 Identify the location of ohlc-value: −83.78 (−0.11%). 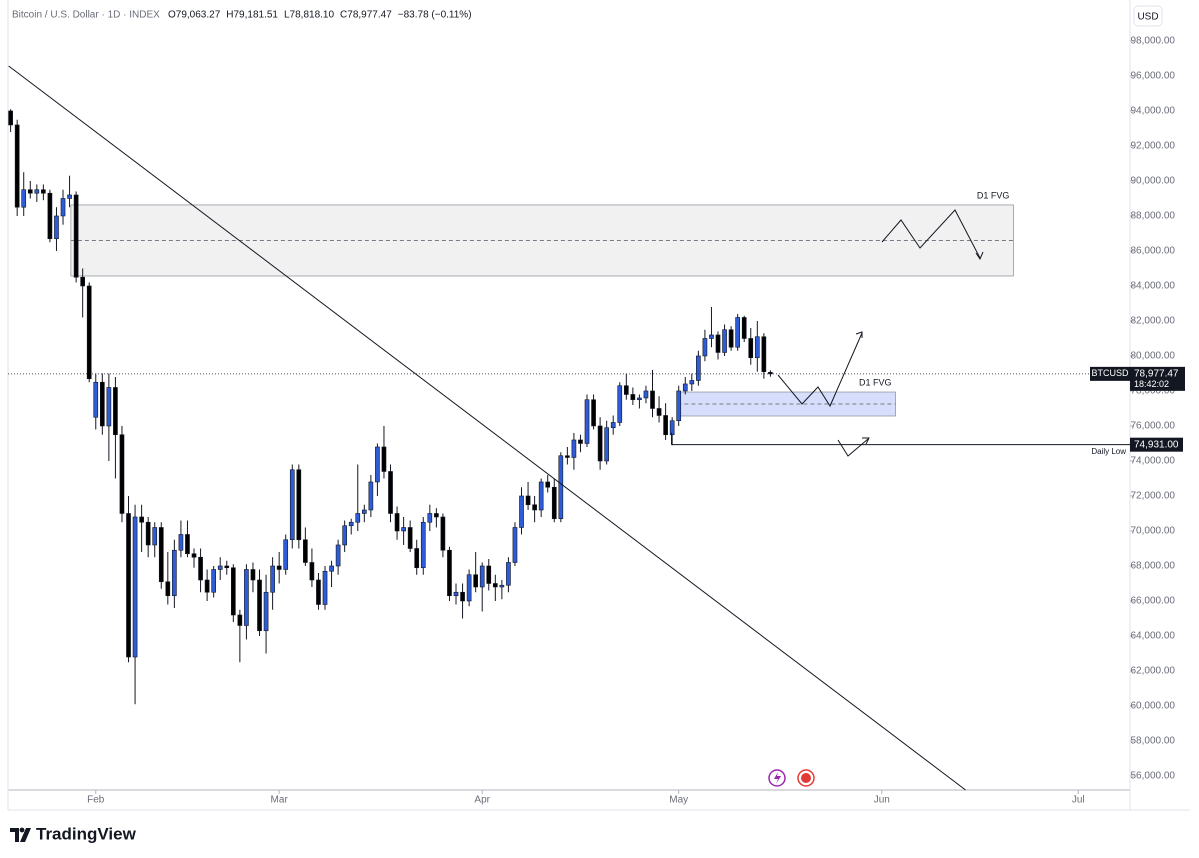
(435, 15).